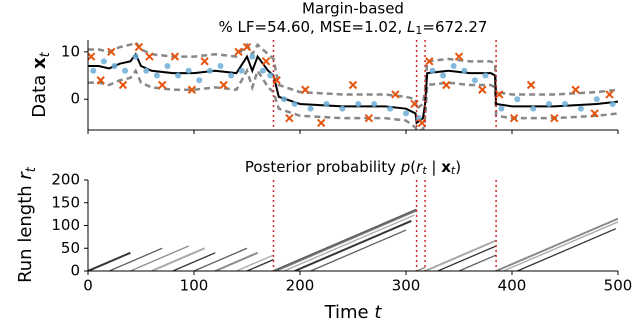  What do you see at coordinates (70, 248) in the screenshot?
I see `y-tick-label: 50` at bounding box center [70, 248].